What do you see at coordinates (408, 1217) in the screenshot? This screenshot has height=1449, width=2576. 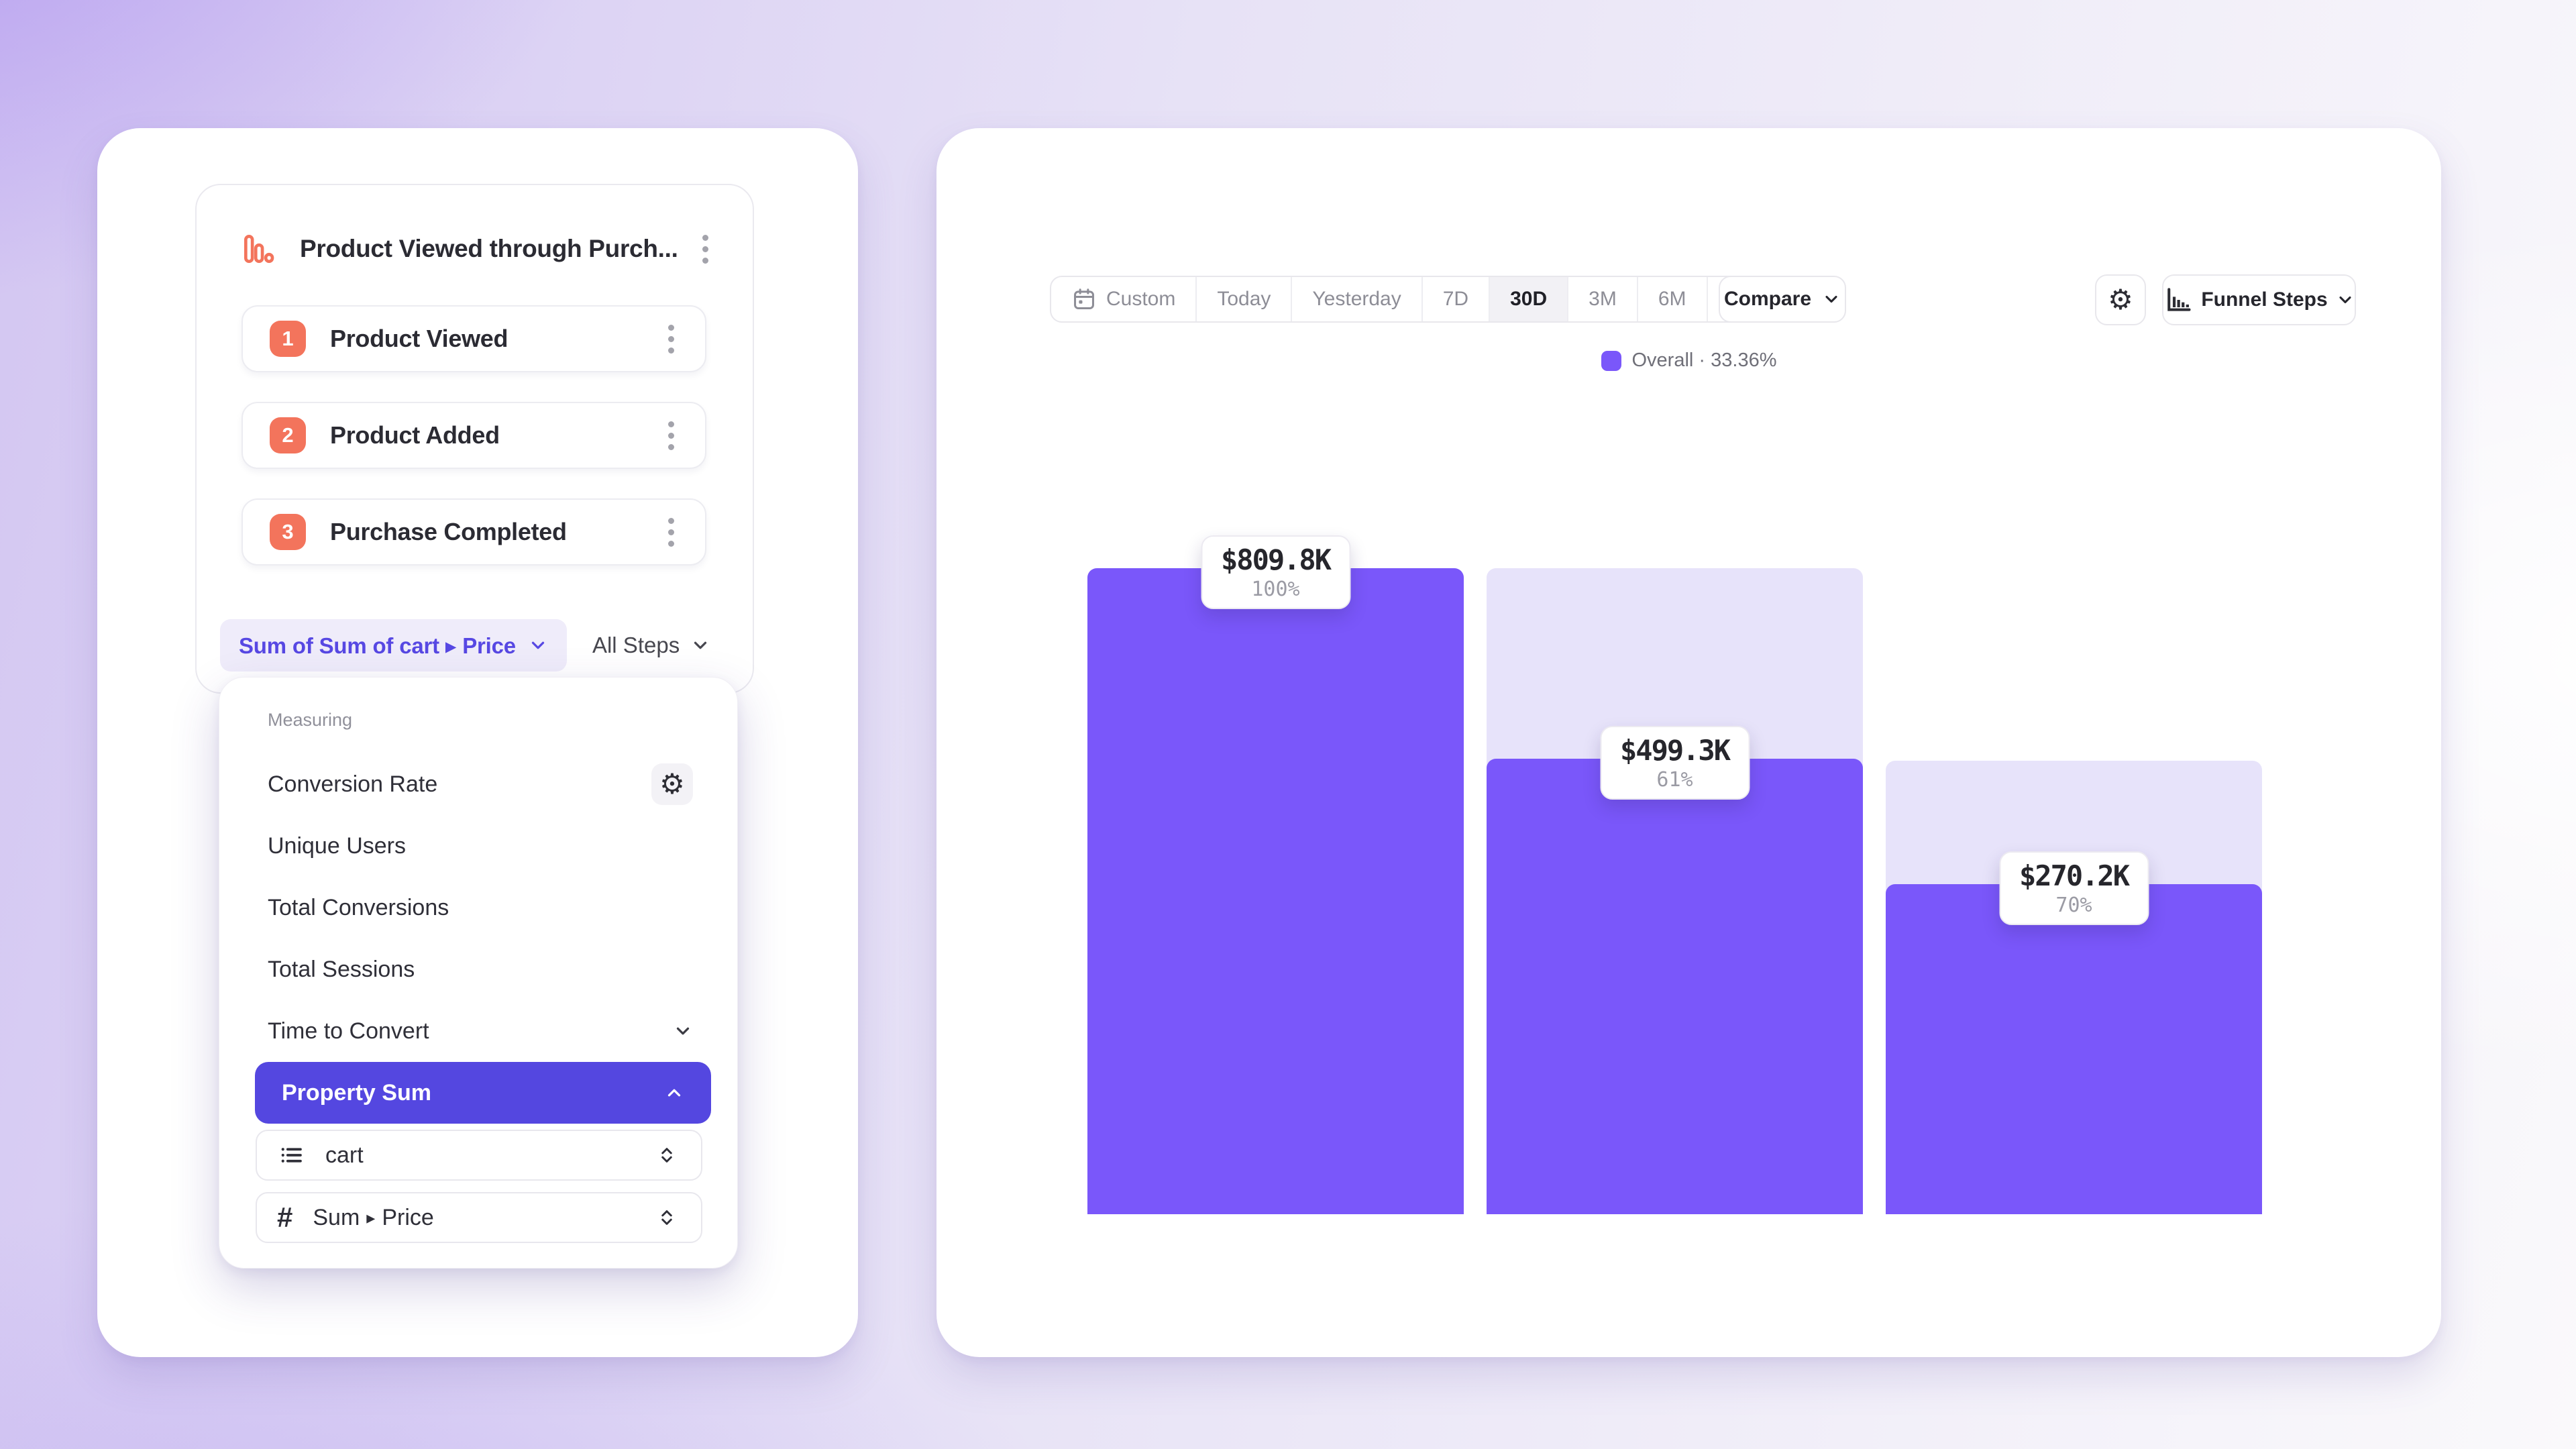 I see `aggregation-value: Price` at bounding box center [408, 1217].